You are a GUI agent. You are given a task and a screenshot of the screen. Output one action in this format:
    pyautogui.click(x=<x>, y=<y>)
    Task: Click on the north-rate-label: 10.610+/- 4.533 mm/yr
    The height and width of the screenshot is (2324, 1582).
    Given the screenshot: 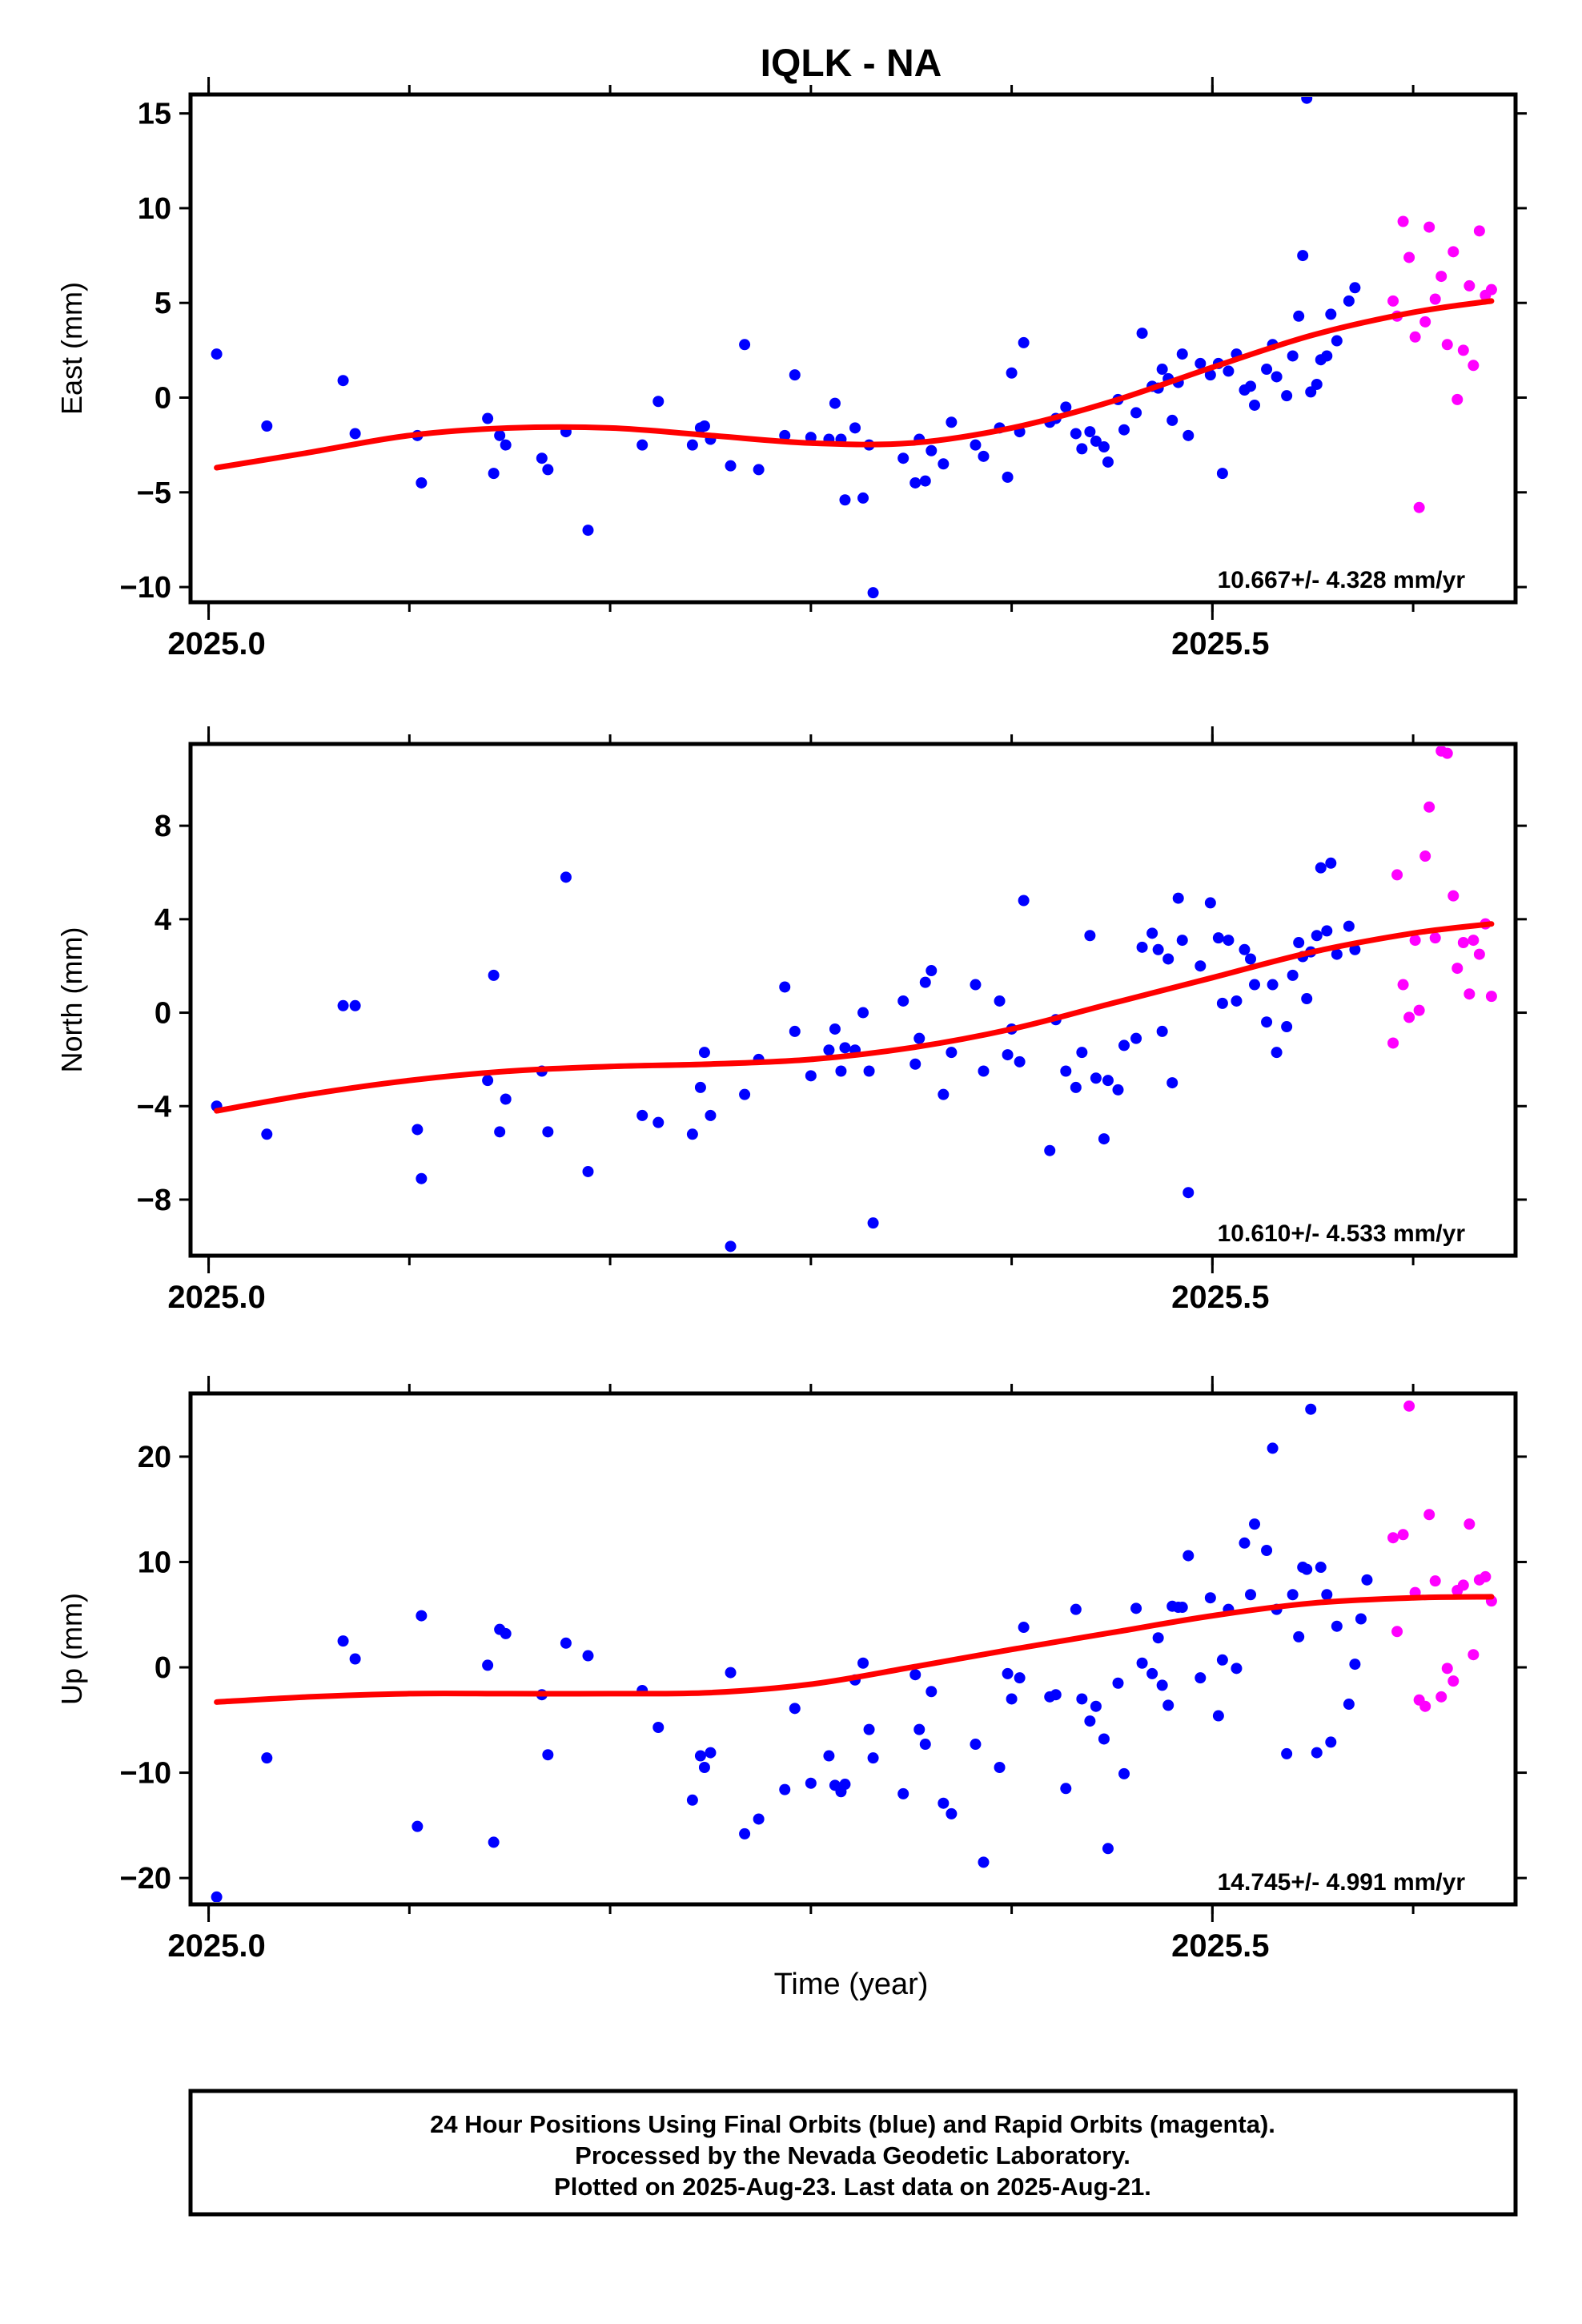 What is the action you would take?
    pyautogui.click(x=1342, y=1233)
    